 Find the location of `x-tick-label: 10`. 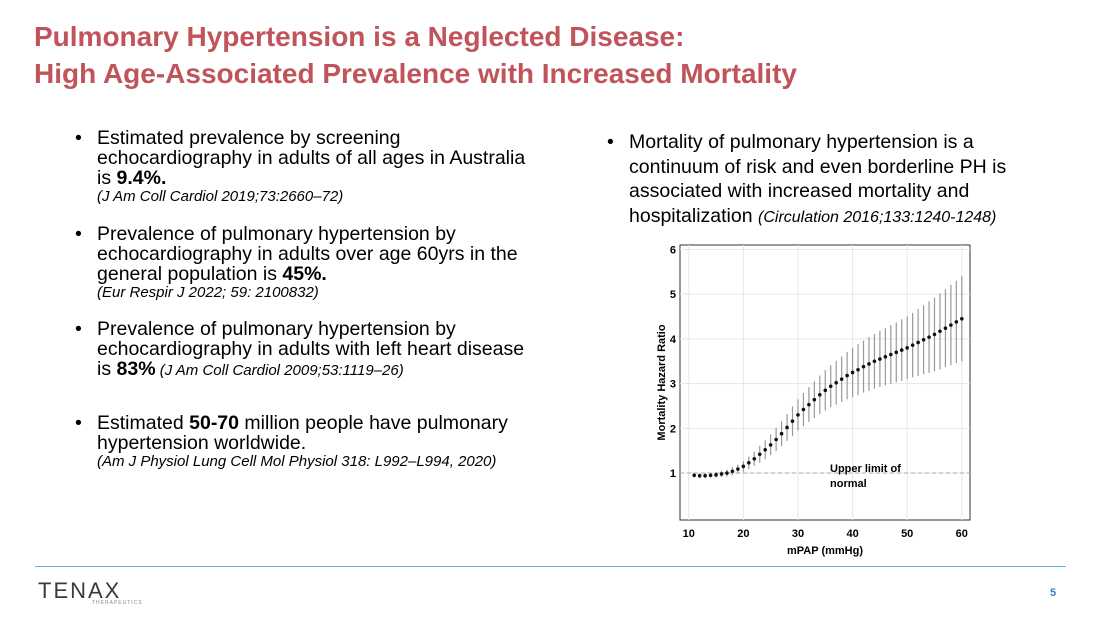

x-tick-label: 10 is located at coordinates (689, 534).